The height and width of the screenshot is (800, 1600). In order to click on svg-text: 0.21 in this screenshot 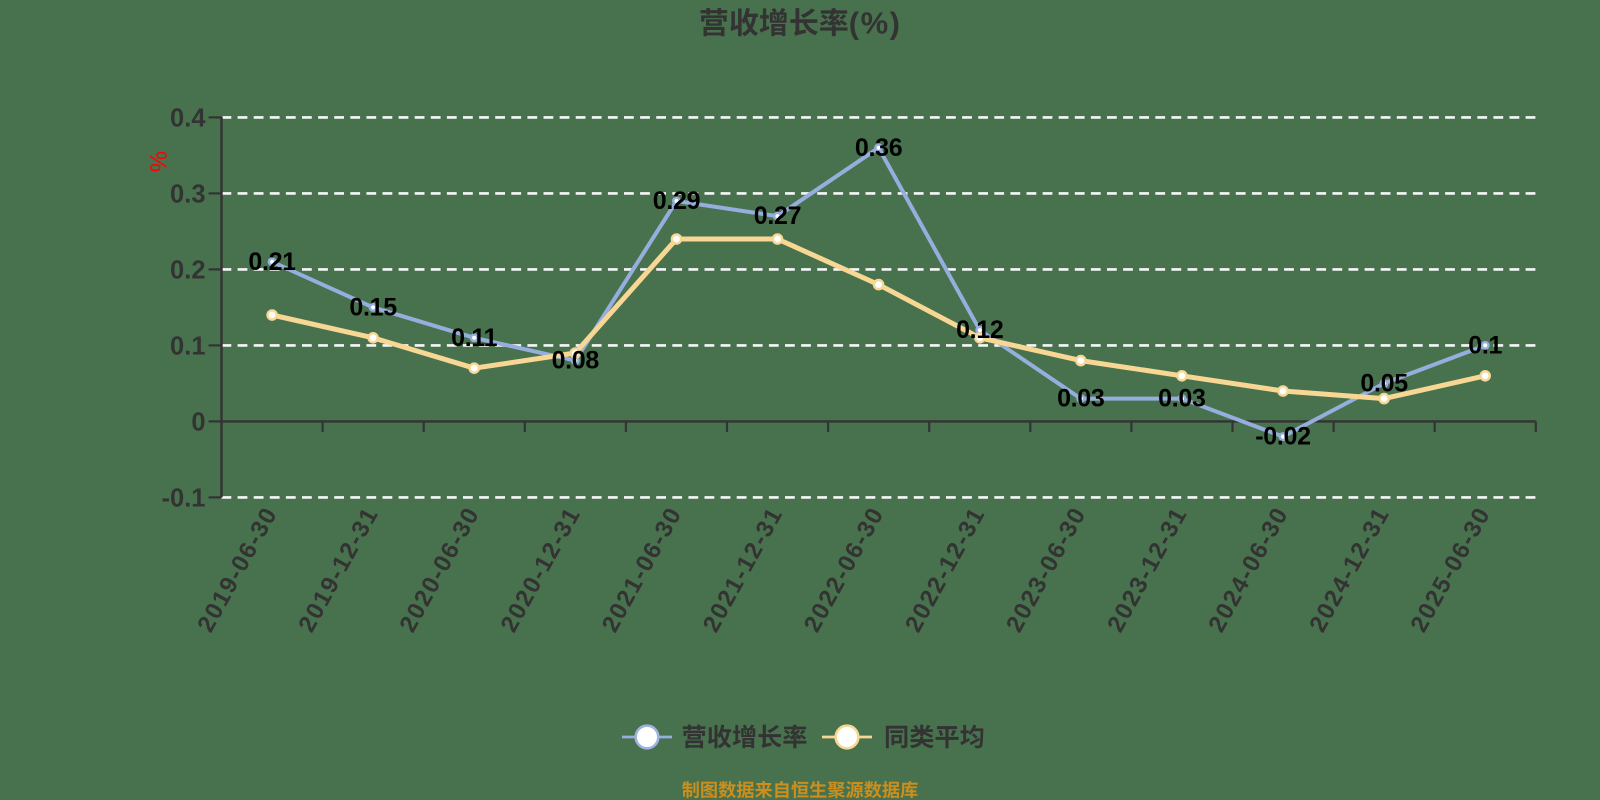, I will do `click(272, 262)`.